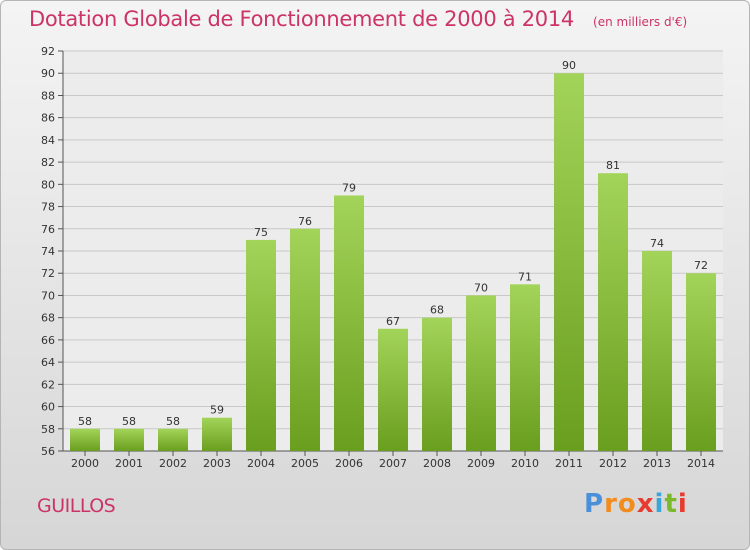 This screenshot has width=750, height=550. I want to click on data-label: 81, so click(613, 165).